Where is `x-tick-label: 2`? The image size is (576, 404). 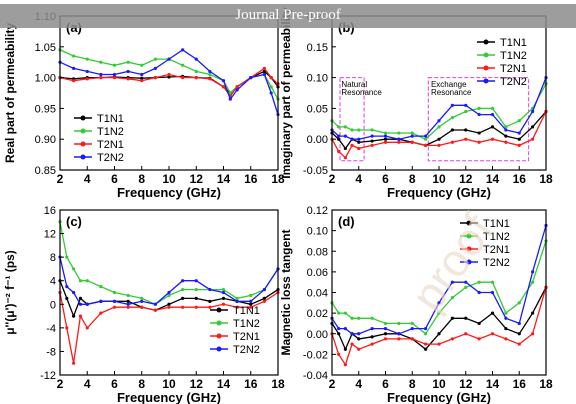
x-tick-label: 2 is located at coordinates (60, 384).